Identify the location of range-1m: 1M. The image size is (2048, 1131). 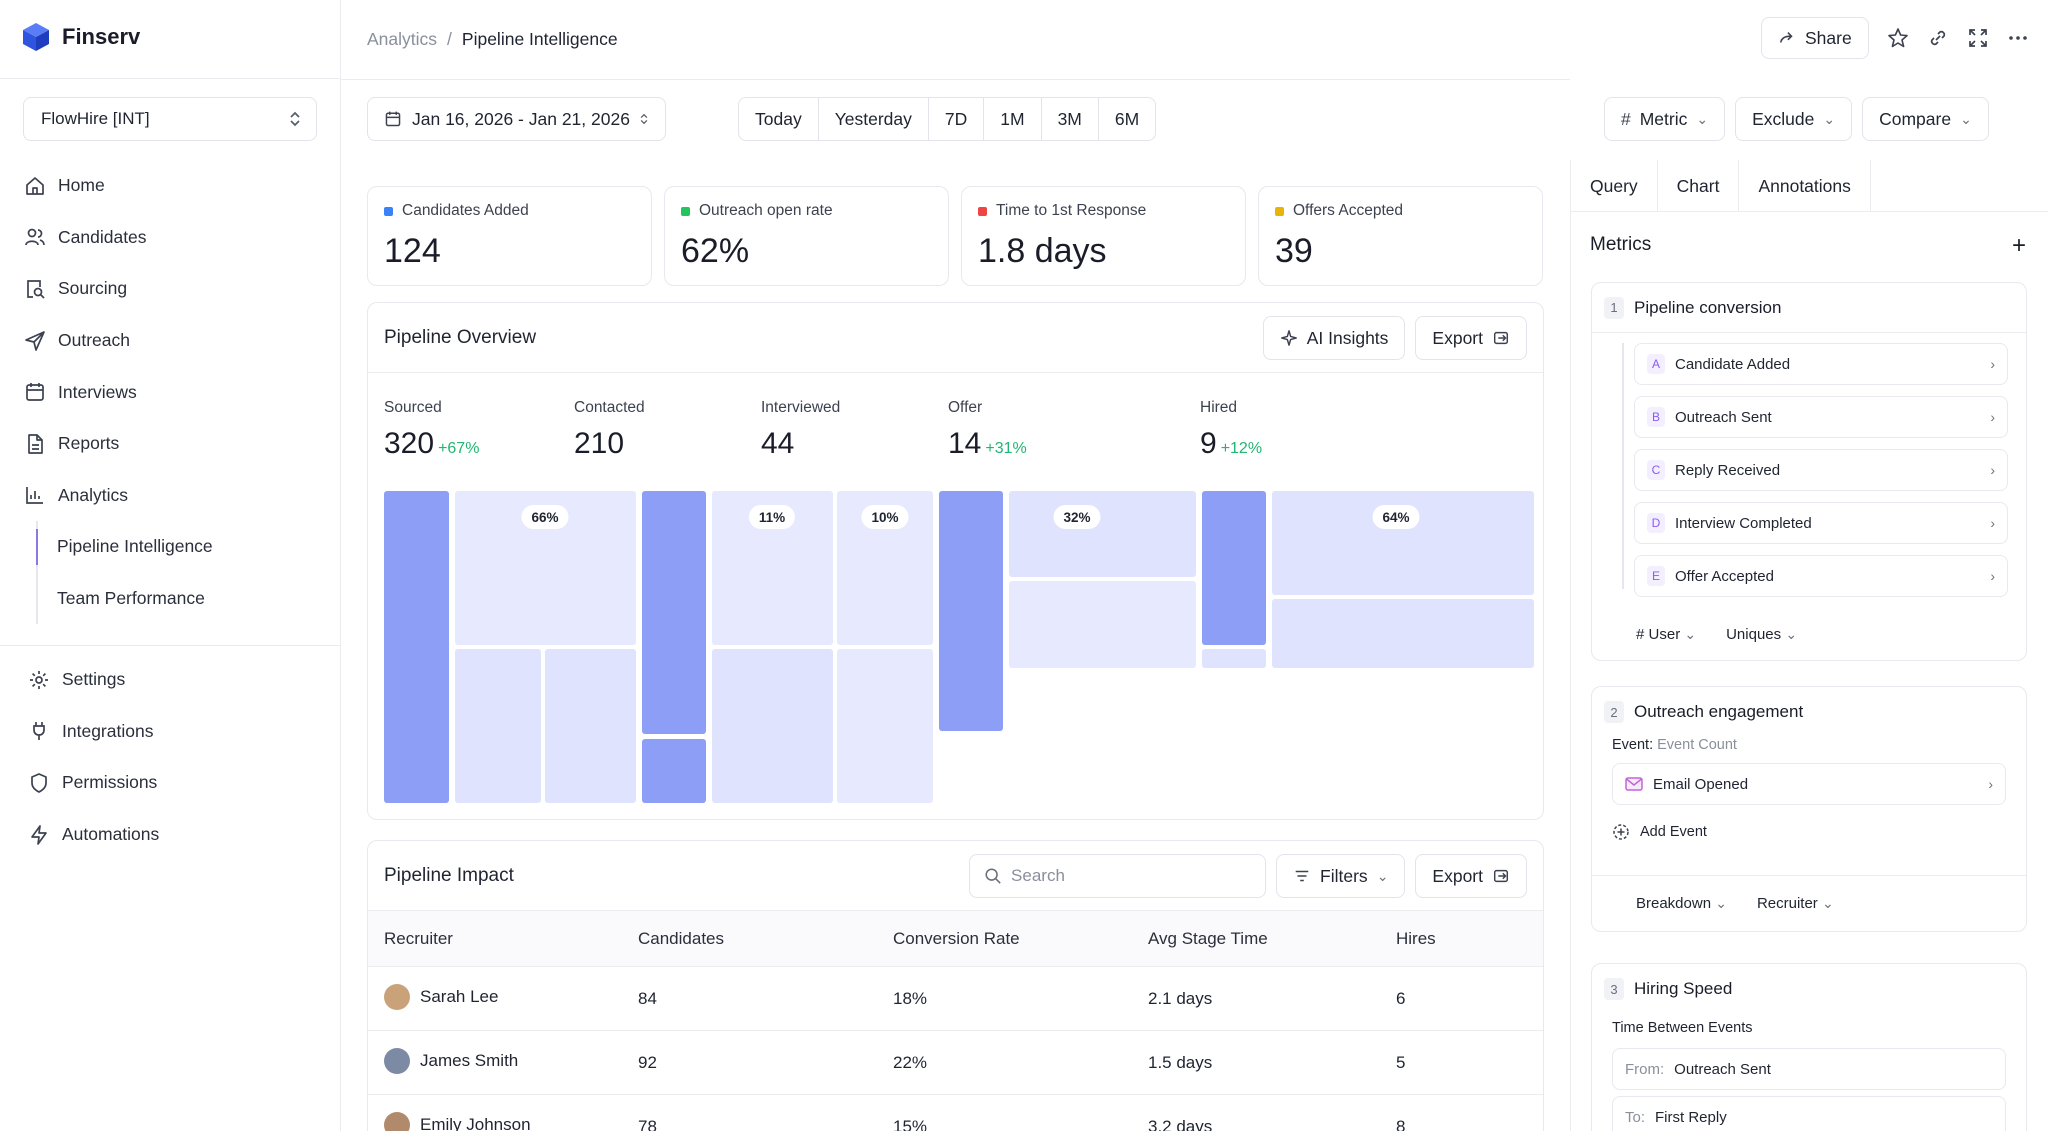
(1013, 119).